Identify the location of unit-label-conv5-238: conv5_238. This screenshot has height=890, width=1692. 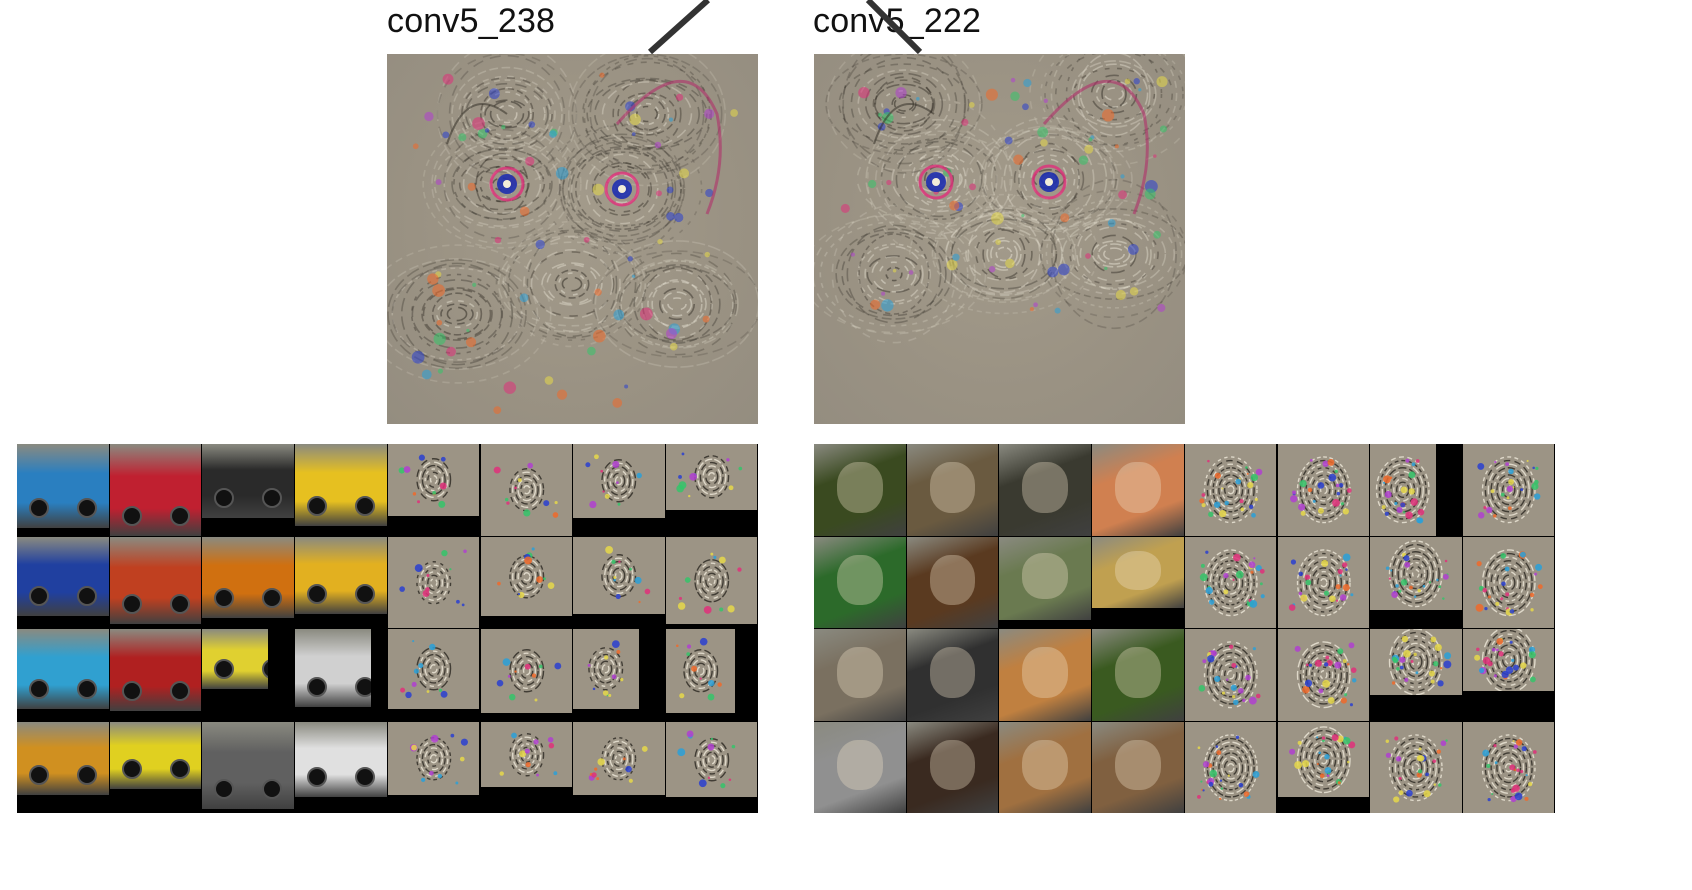
(471, 21).